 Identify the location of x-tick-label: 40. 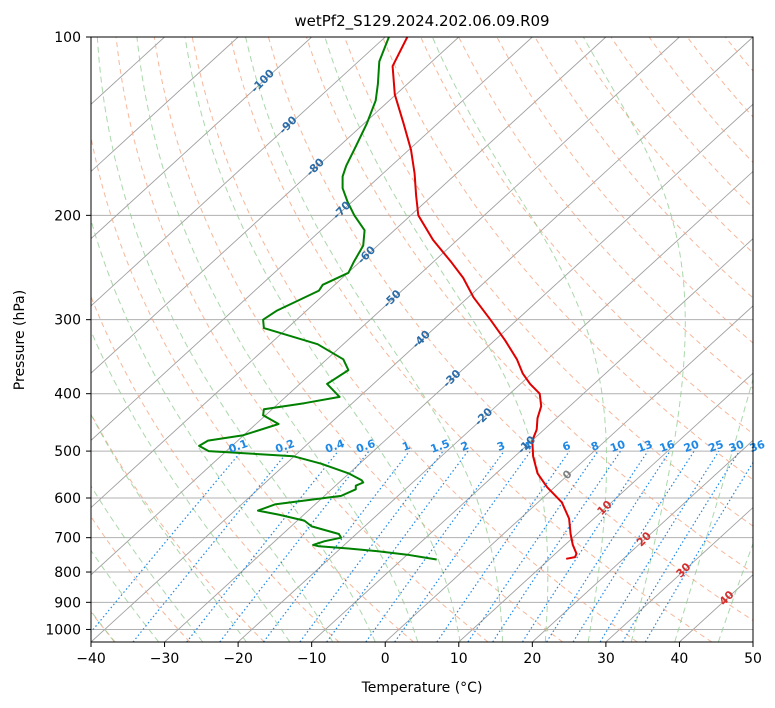
(680, 659).